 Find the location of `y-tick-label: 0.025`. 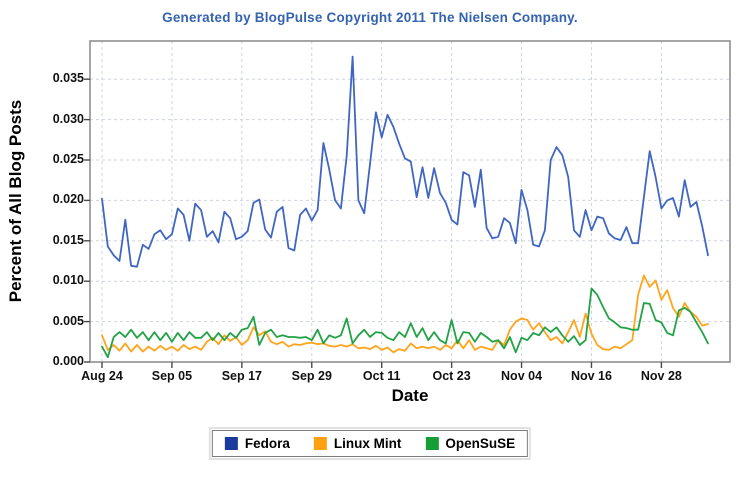

y-tick-label: 0.025 is located at coordinates (68, 159).